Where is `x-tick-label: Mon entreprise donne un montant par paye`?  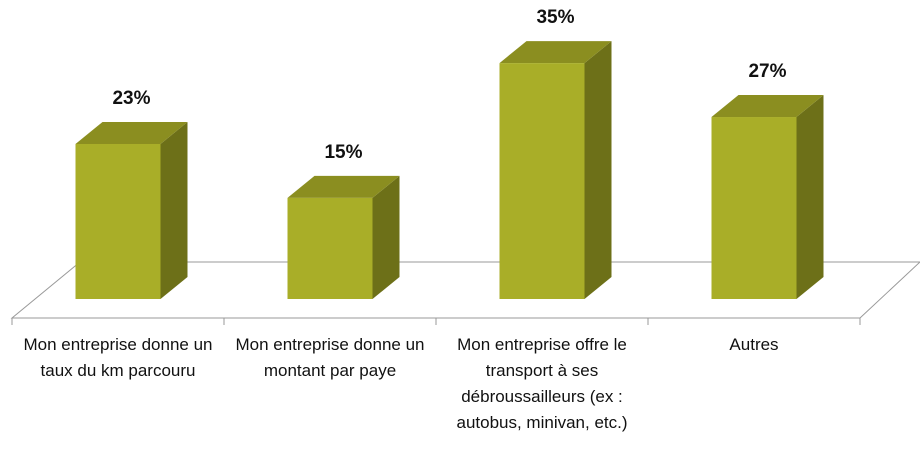 x-tick-label: Mon entreprise donne un montant par paye is located at coordinates (330, 357).